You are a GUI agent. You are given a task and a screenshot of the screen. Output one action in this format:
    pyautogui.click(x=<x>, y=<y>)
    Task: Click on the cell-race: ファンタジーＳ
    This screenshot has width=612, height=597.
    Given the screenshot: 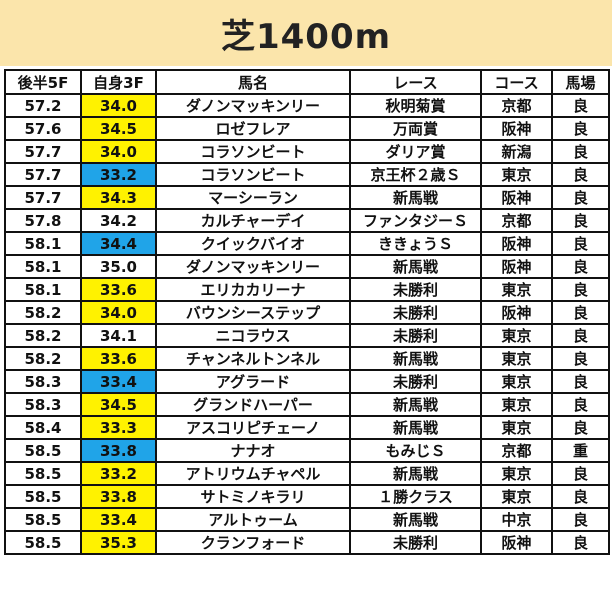 What is the action you would take?
    pyautogui.click(x=415, y=220)
    